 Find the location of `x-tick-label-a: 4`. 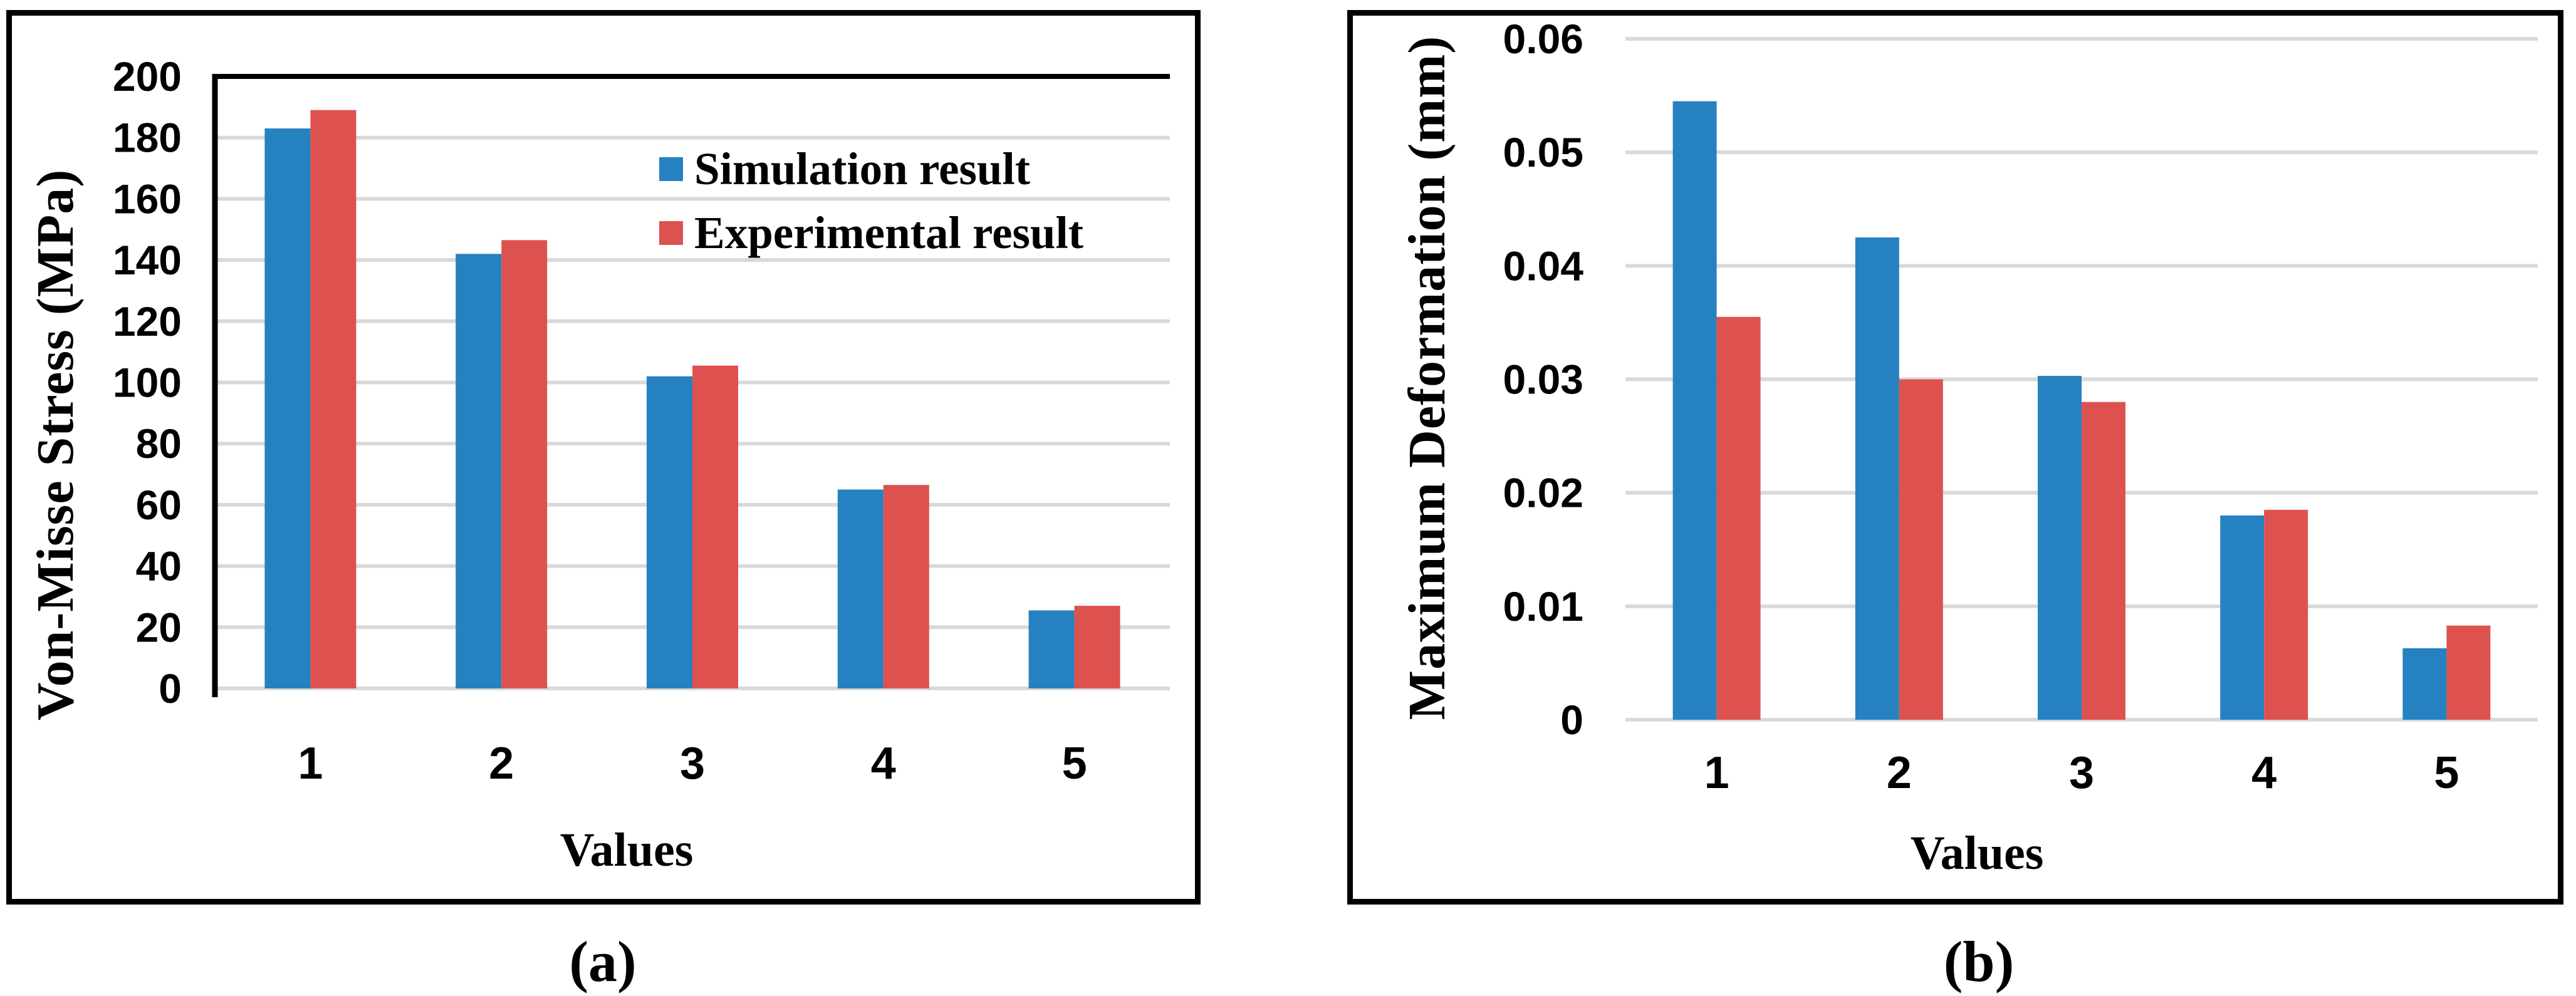

x-tick-label-a: 4 is located at coordinates (883, 764).